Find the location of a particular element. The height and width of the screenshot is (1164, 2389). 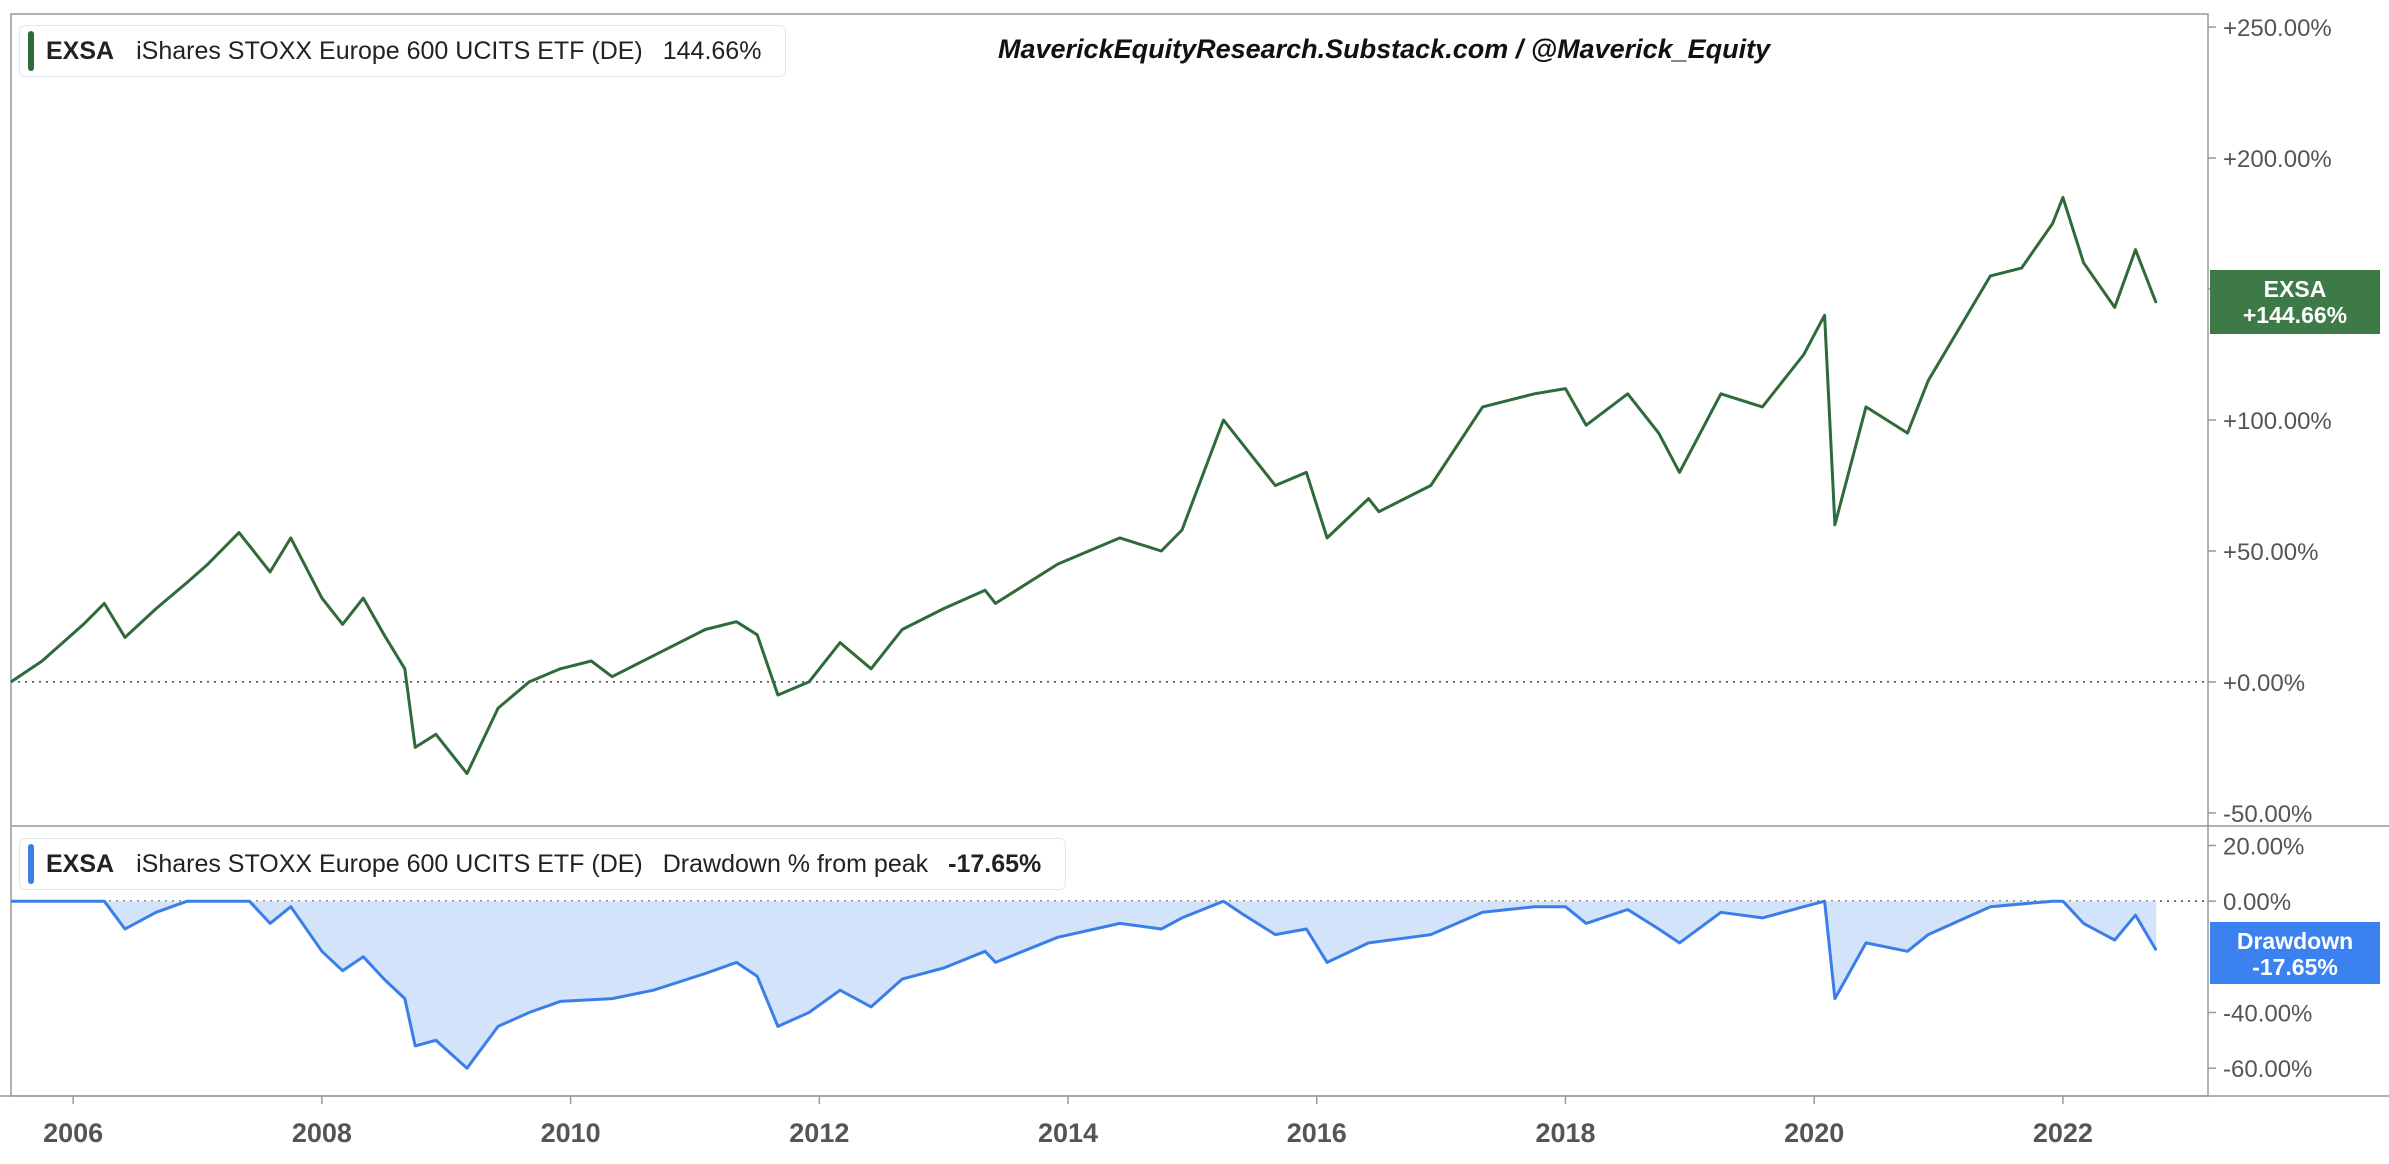

drawdown-legend-swatch is located at coordinates (31, 864).